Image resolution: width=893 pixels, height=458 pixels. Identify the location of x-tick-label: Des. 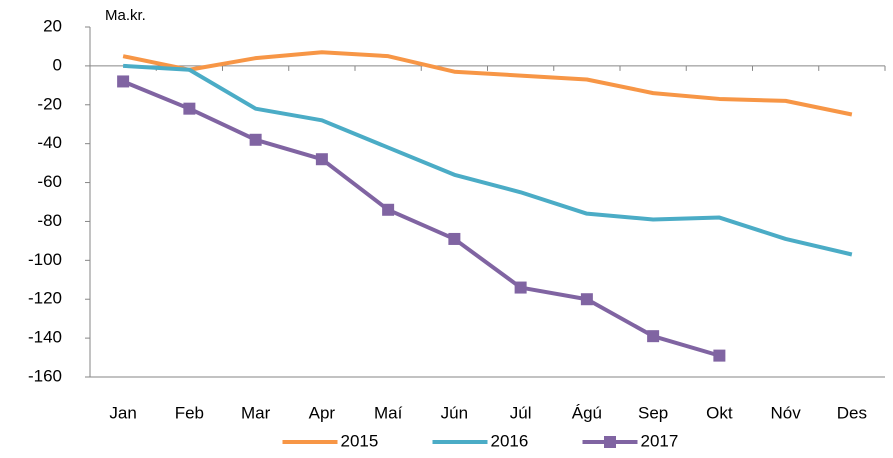
(852, 412).